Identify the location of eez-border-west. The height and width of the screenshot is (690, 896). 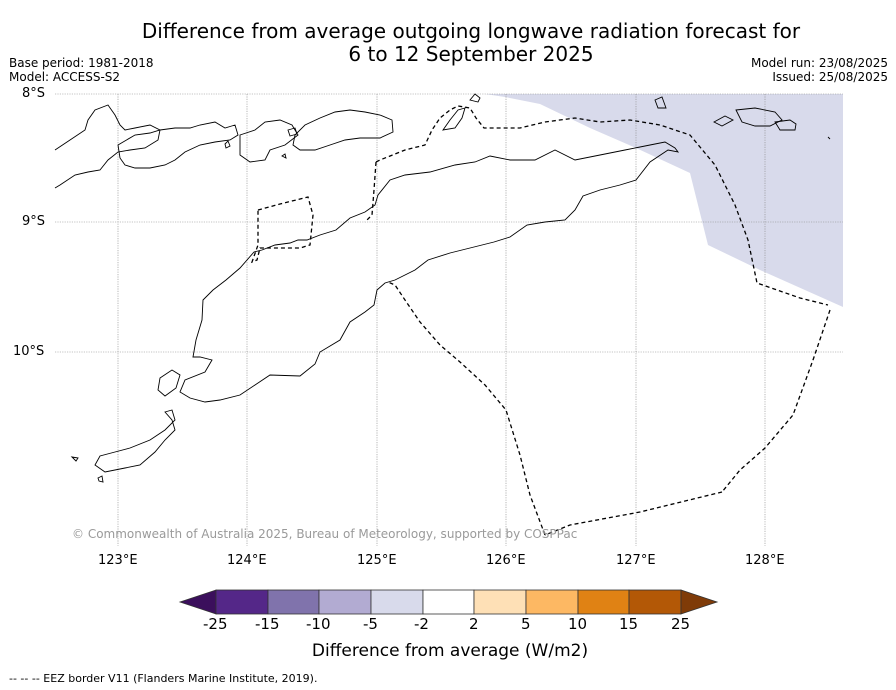
(466, 408).